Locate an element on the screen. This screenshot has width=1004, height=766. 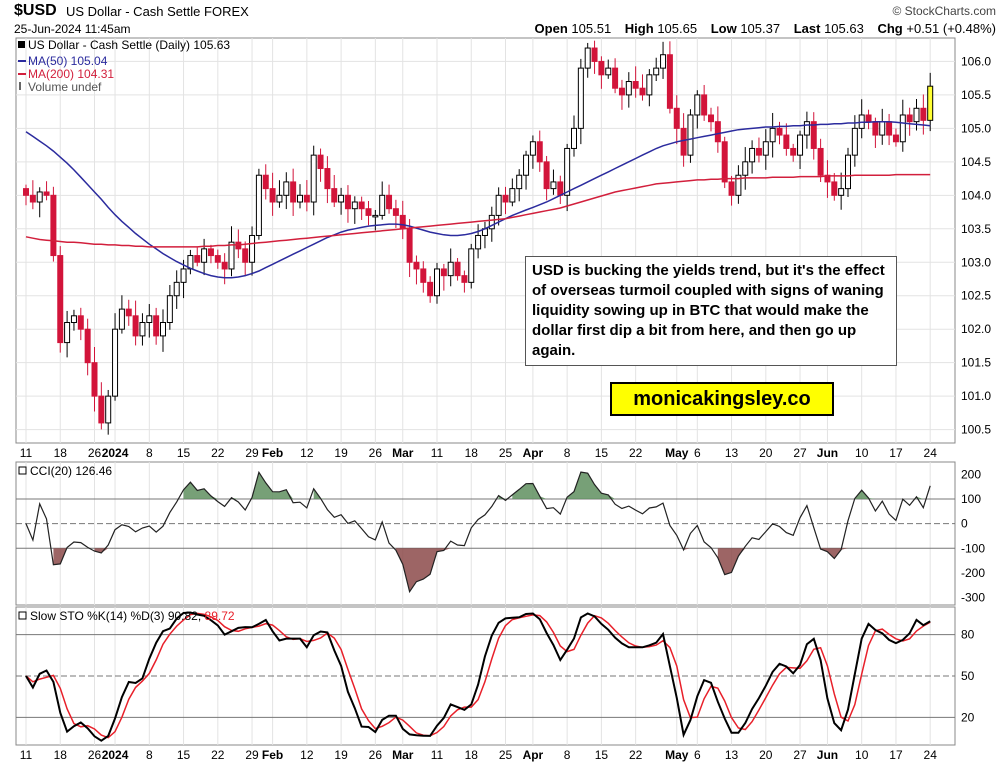
price-tick-label: 103.0 is located at coordinates (976, 262).